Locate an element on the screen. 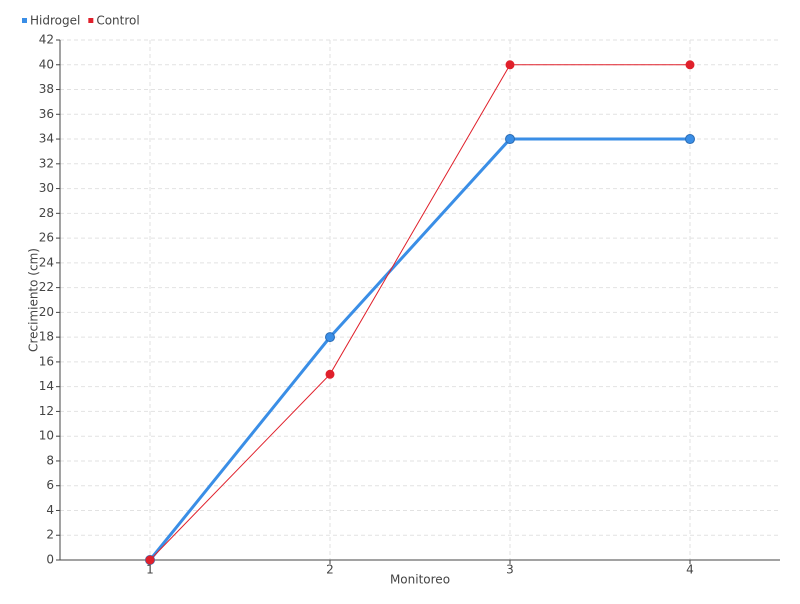  y-tick-label: 18 is located at coordinates (46, 337).